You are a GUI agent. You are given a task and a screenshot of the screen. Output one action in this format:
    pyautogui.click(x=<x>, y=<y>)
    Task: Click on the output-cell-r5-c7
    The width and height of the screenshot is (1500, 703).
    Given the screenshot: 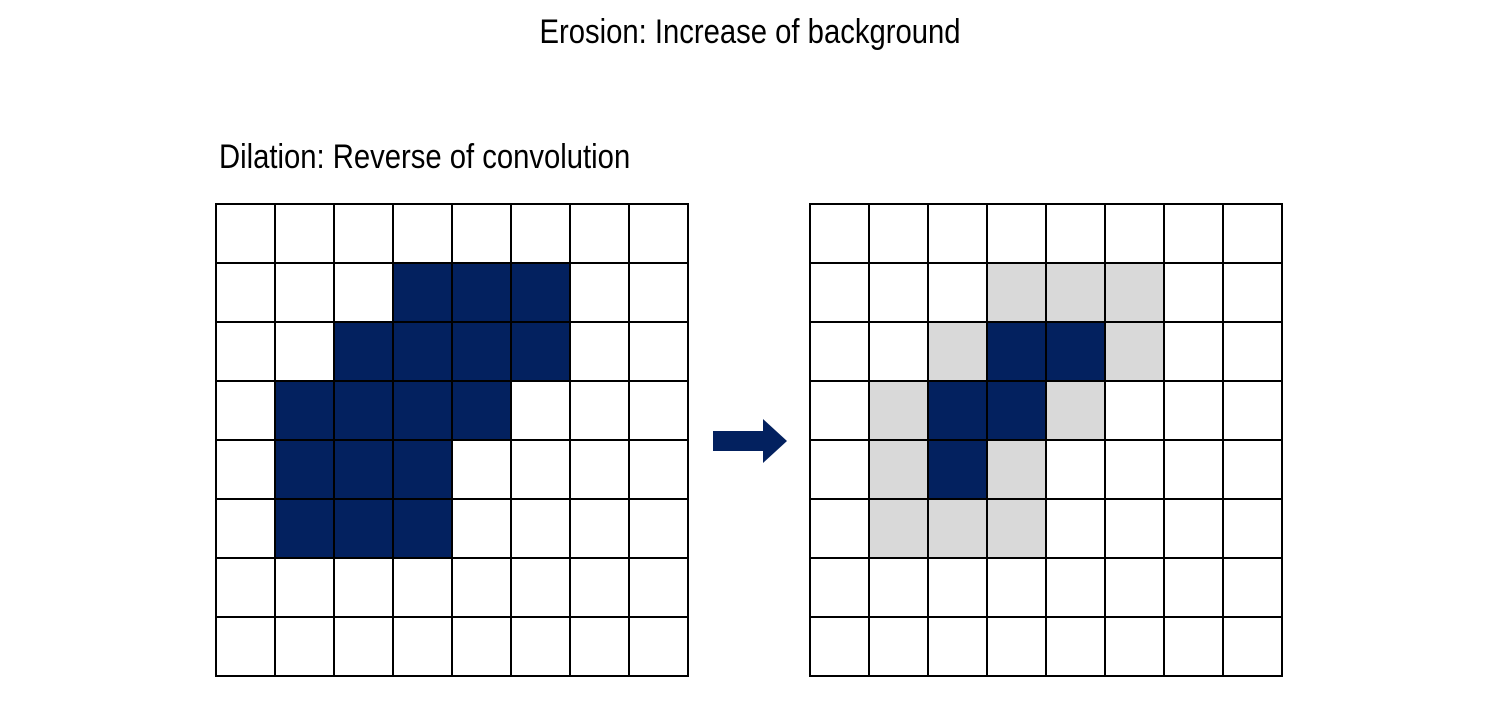 What is the action you would take?
    pyautogui.click(x=1253, y=529)
    